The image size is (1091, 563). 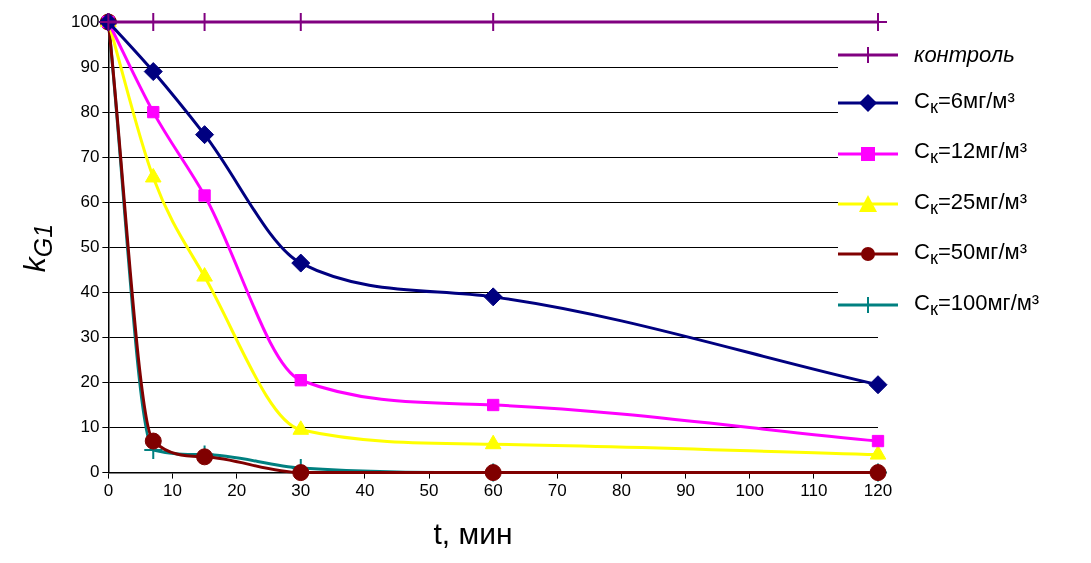 I want to click on y-tick-label: 0, so click(x=94, y=472).